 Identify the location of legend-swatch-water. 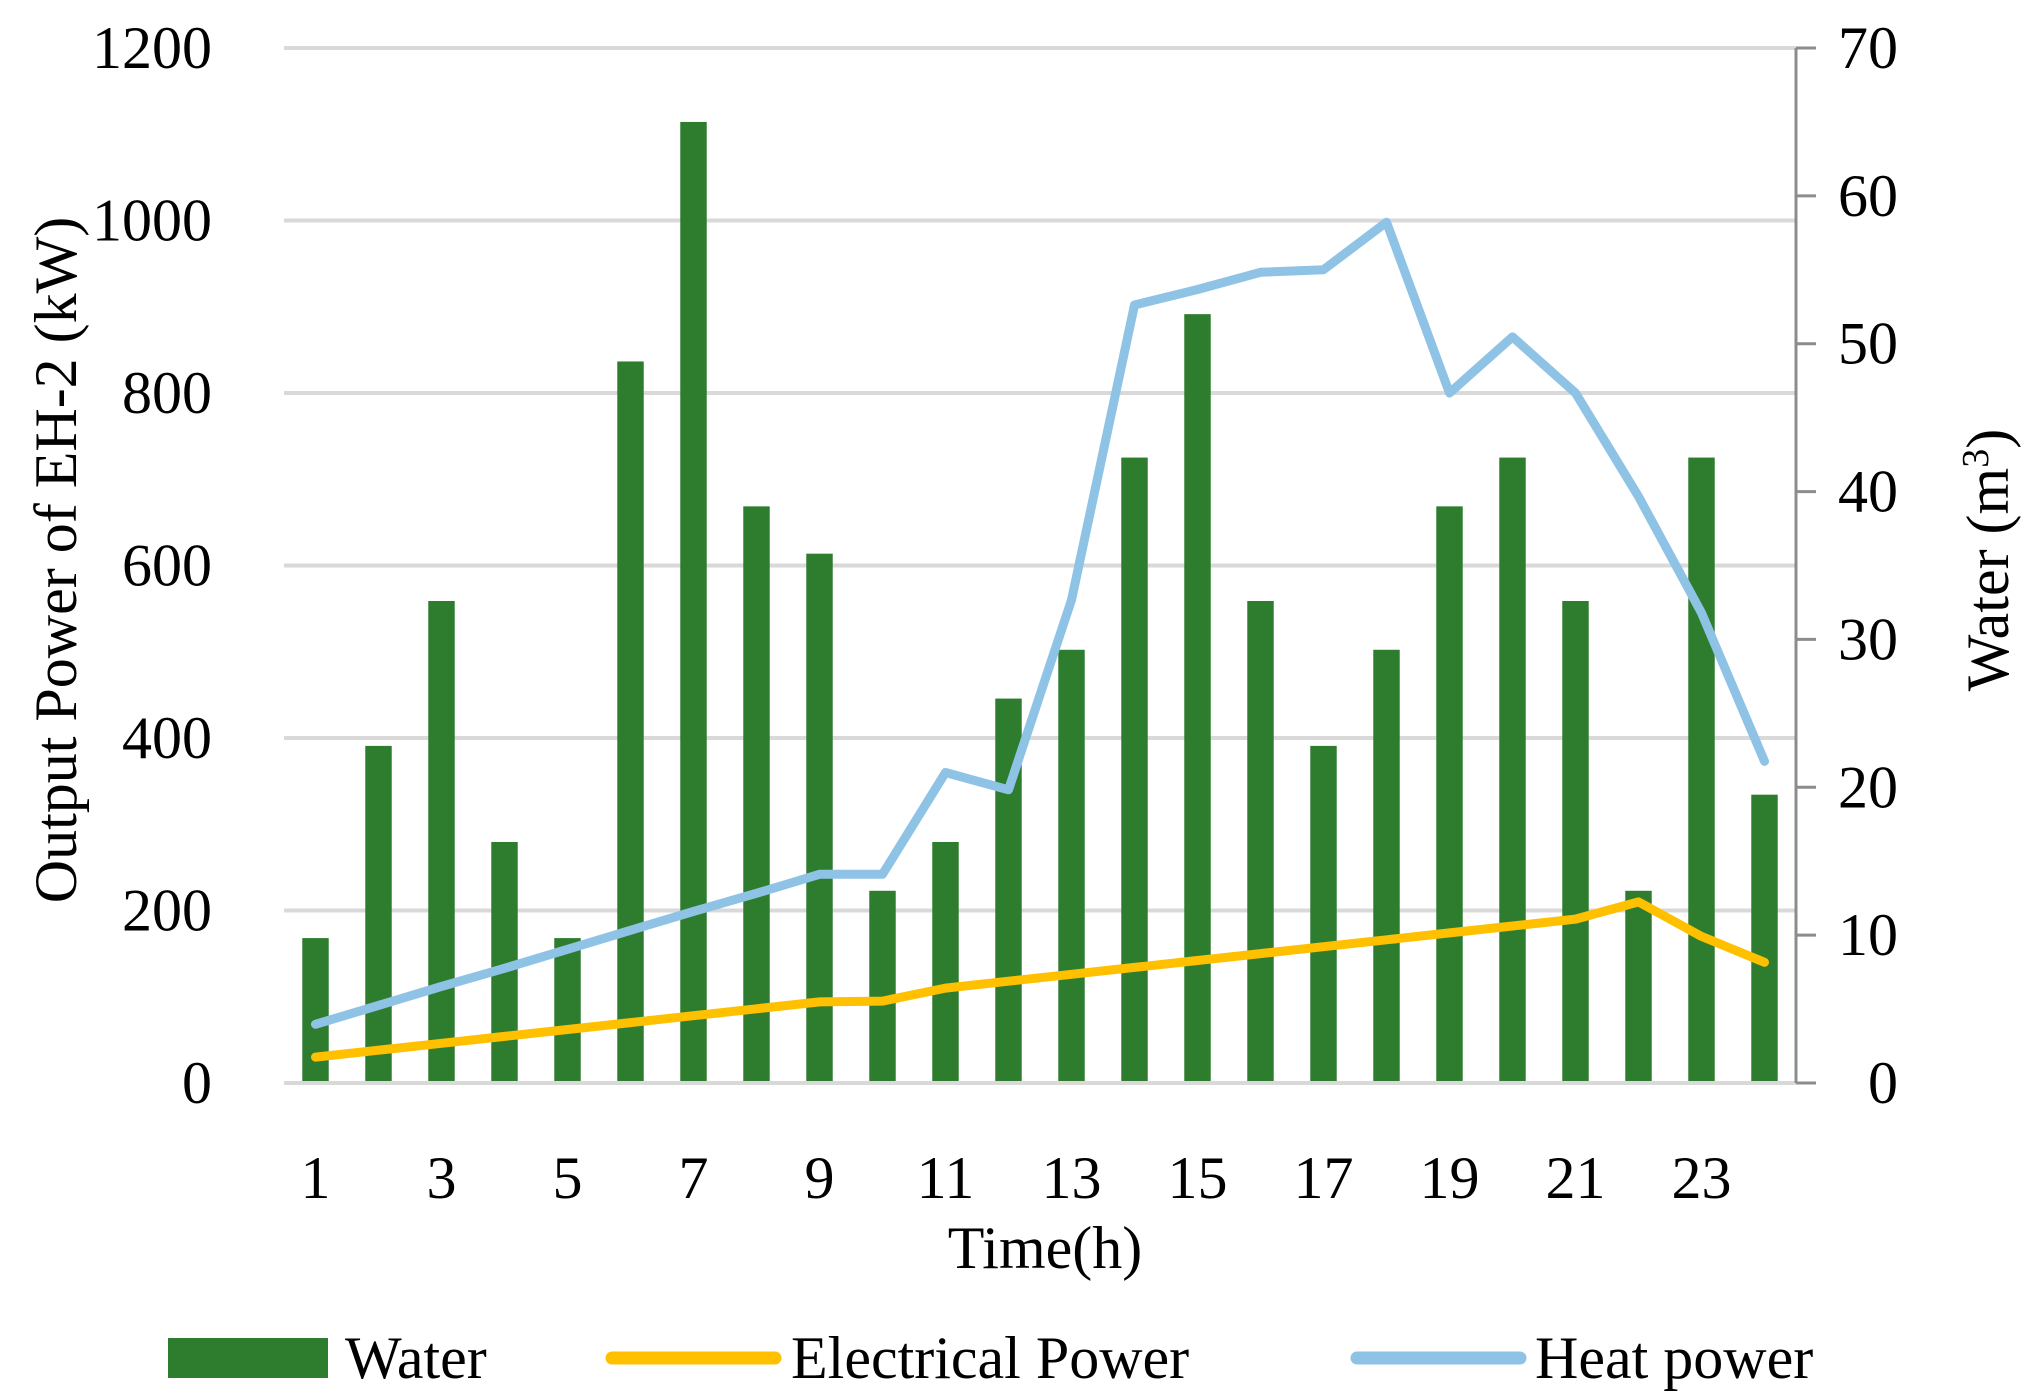
(248, 1358).